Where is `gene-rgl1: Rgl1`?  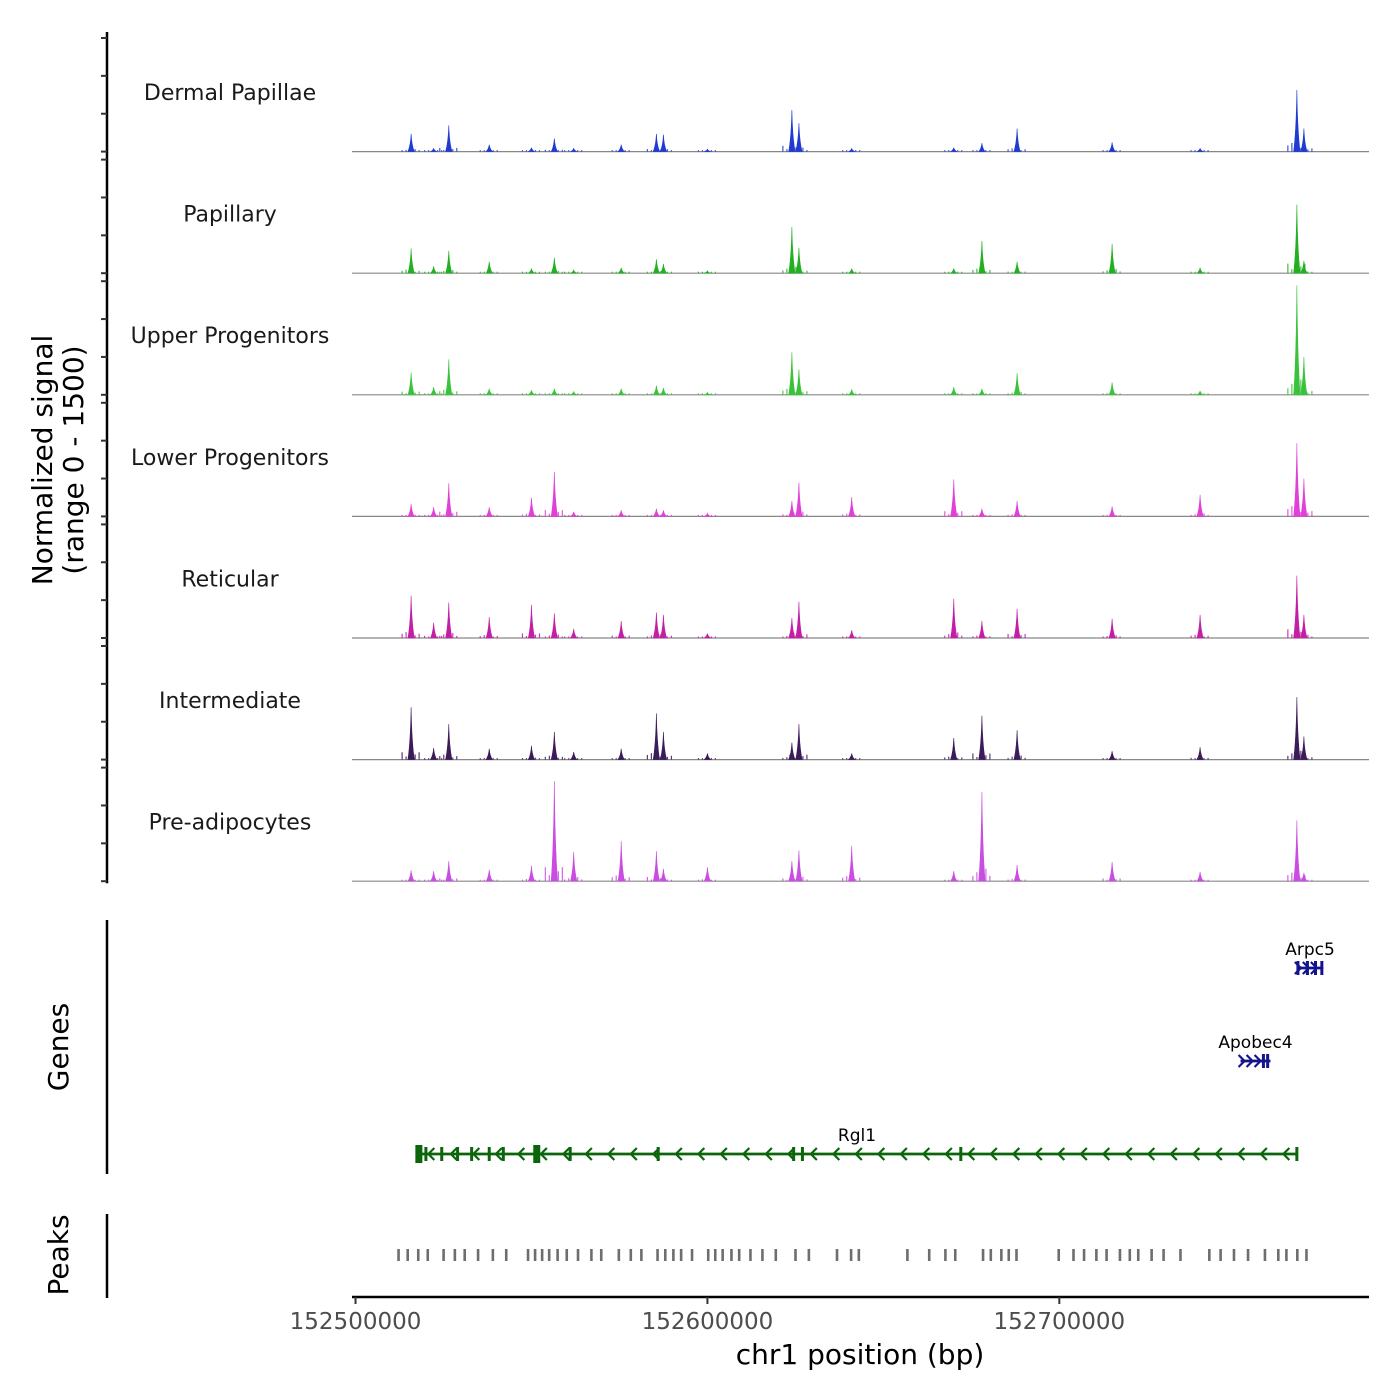
gene-rgl1: Rgl1 is located at coordinates (857, 1144).